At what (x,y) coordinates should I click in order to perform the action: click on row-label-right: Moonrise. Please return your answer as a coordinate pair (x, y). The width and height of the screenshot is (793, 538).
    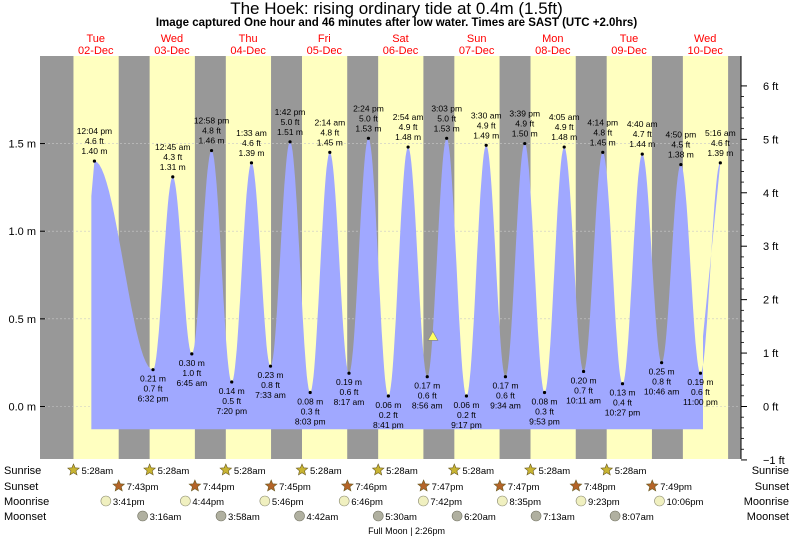
    Looking at the image, I should click on (766, 502).